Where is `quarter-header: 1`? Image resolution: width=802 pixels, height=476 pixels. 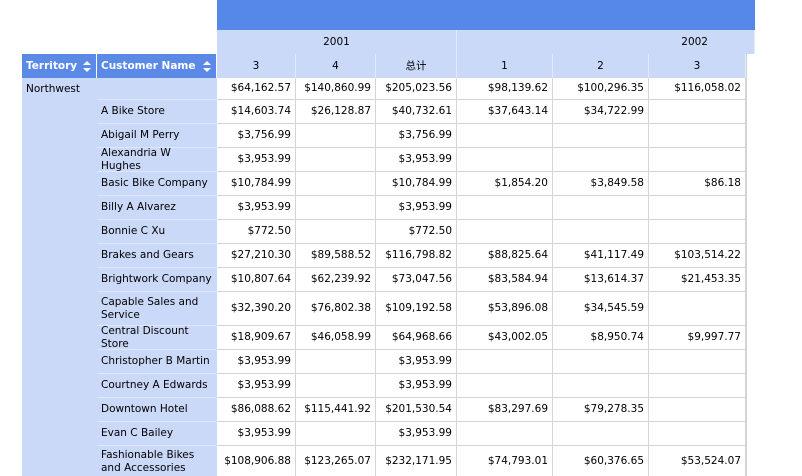
quarter-header: 1 is located at coordinates (505, 66).